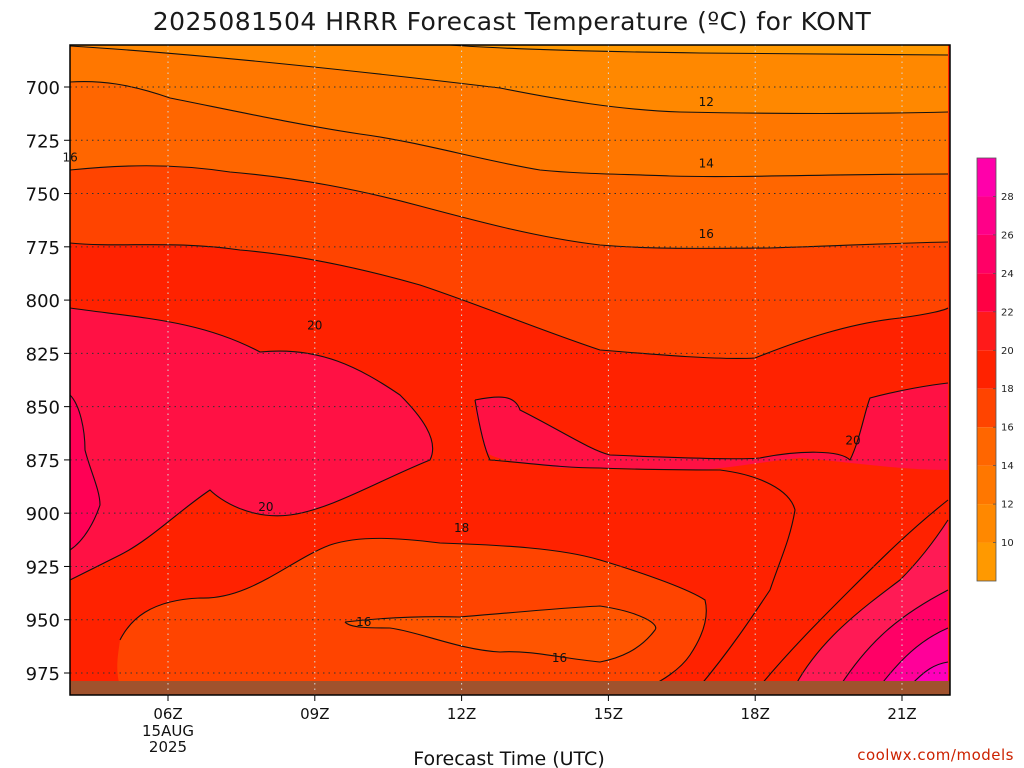  What do you see at coordinates (1007, 197) in the screenshot?
I see `colorbar-label: 28` at bounding box center [1007, 197].